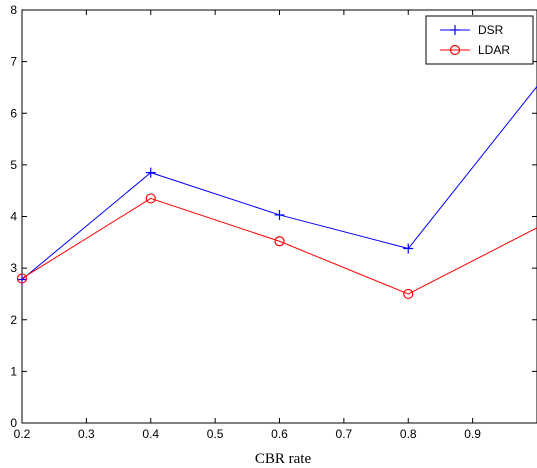 Image resolution: width=537 pixels, height=468 pixels. Describe the element at coordinates (215, 434) in the screenshot. I see `x-tick-label: 0.5` at that location.